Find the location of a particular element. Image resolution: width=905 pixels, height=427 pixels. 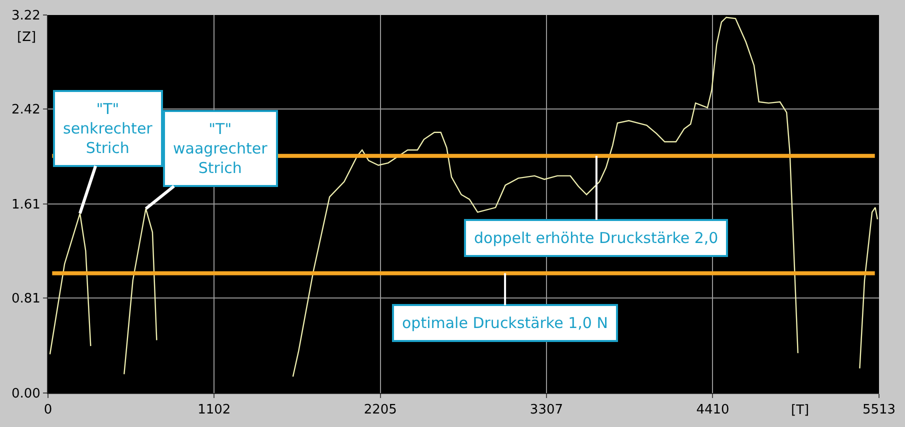

ref-line-label: doppelt erhöhte Druckstärke 2,0 is located at coordinates (596, 238).